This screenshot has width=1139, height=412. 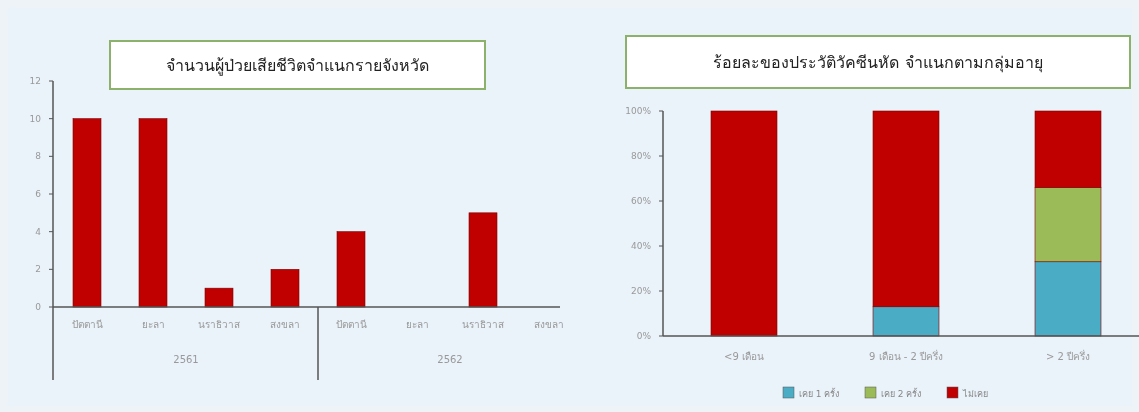 What do you see at coordinates (38, 231) in the screenshot?
I see `y-tick-label: 4` at bounding box center [38, 231].